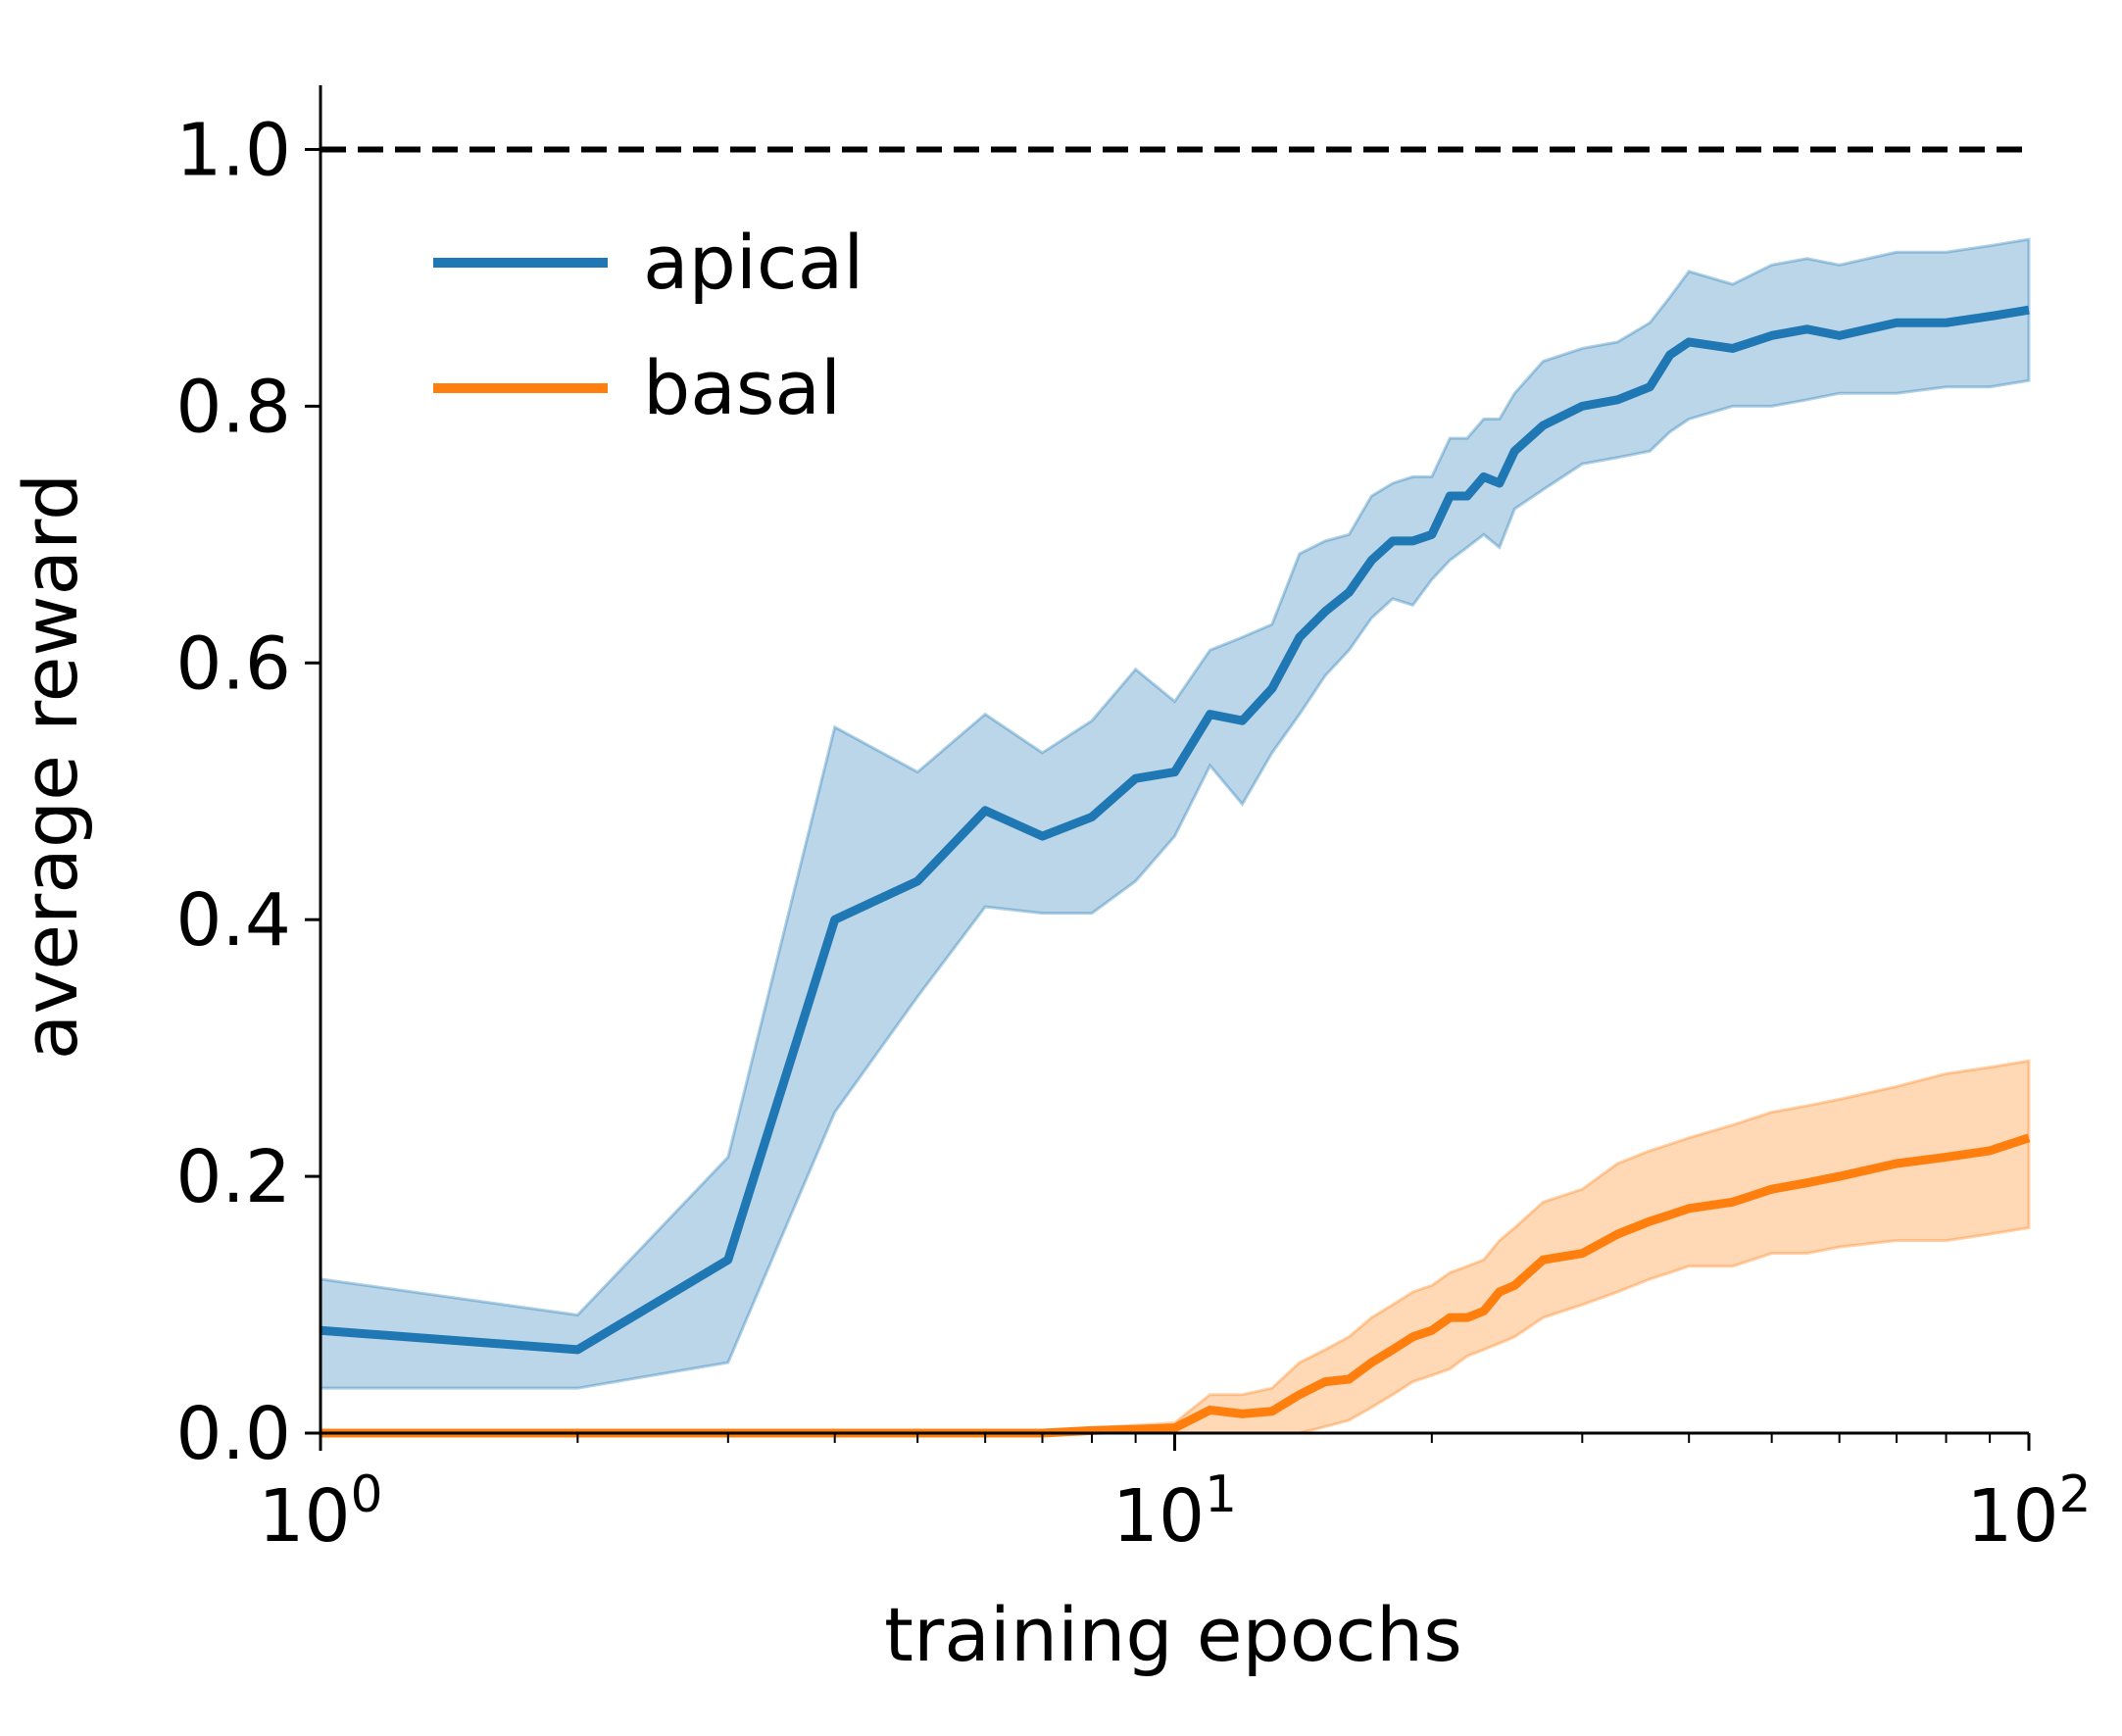 This screenshot has width=2122, height=1736. I want to click on legend: apical basal, so click(648, 325).